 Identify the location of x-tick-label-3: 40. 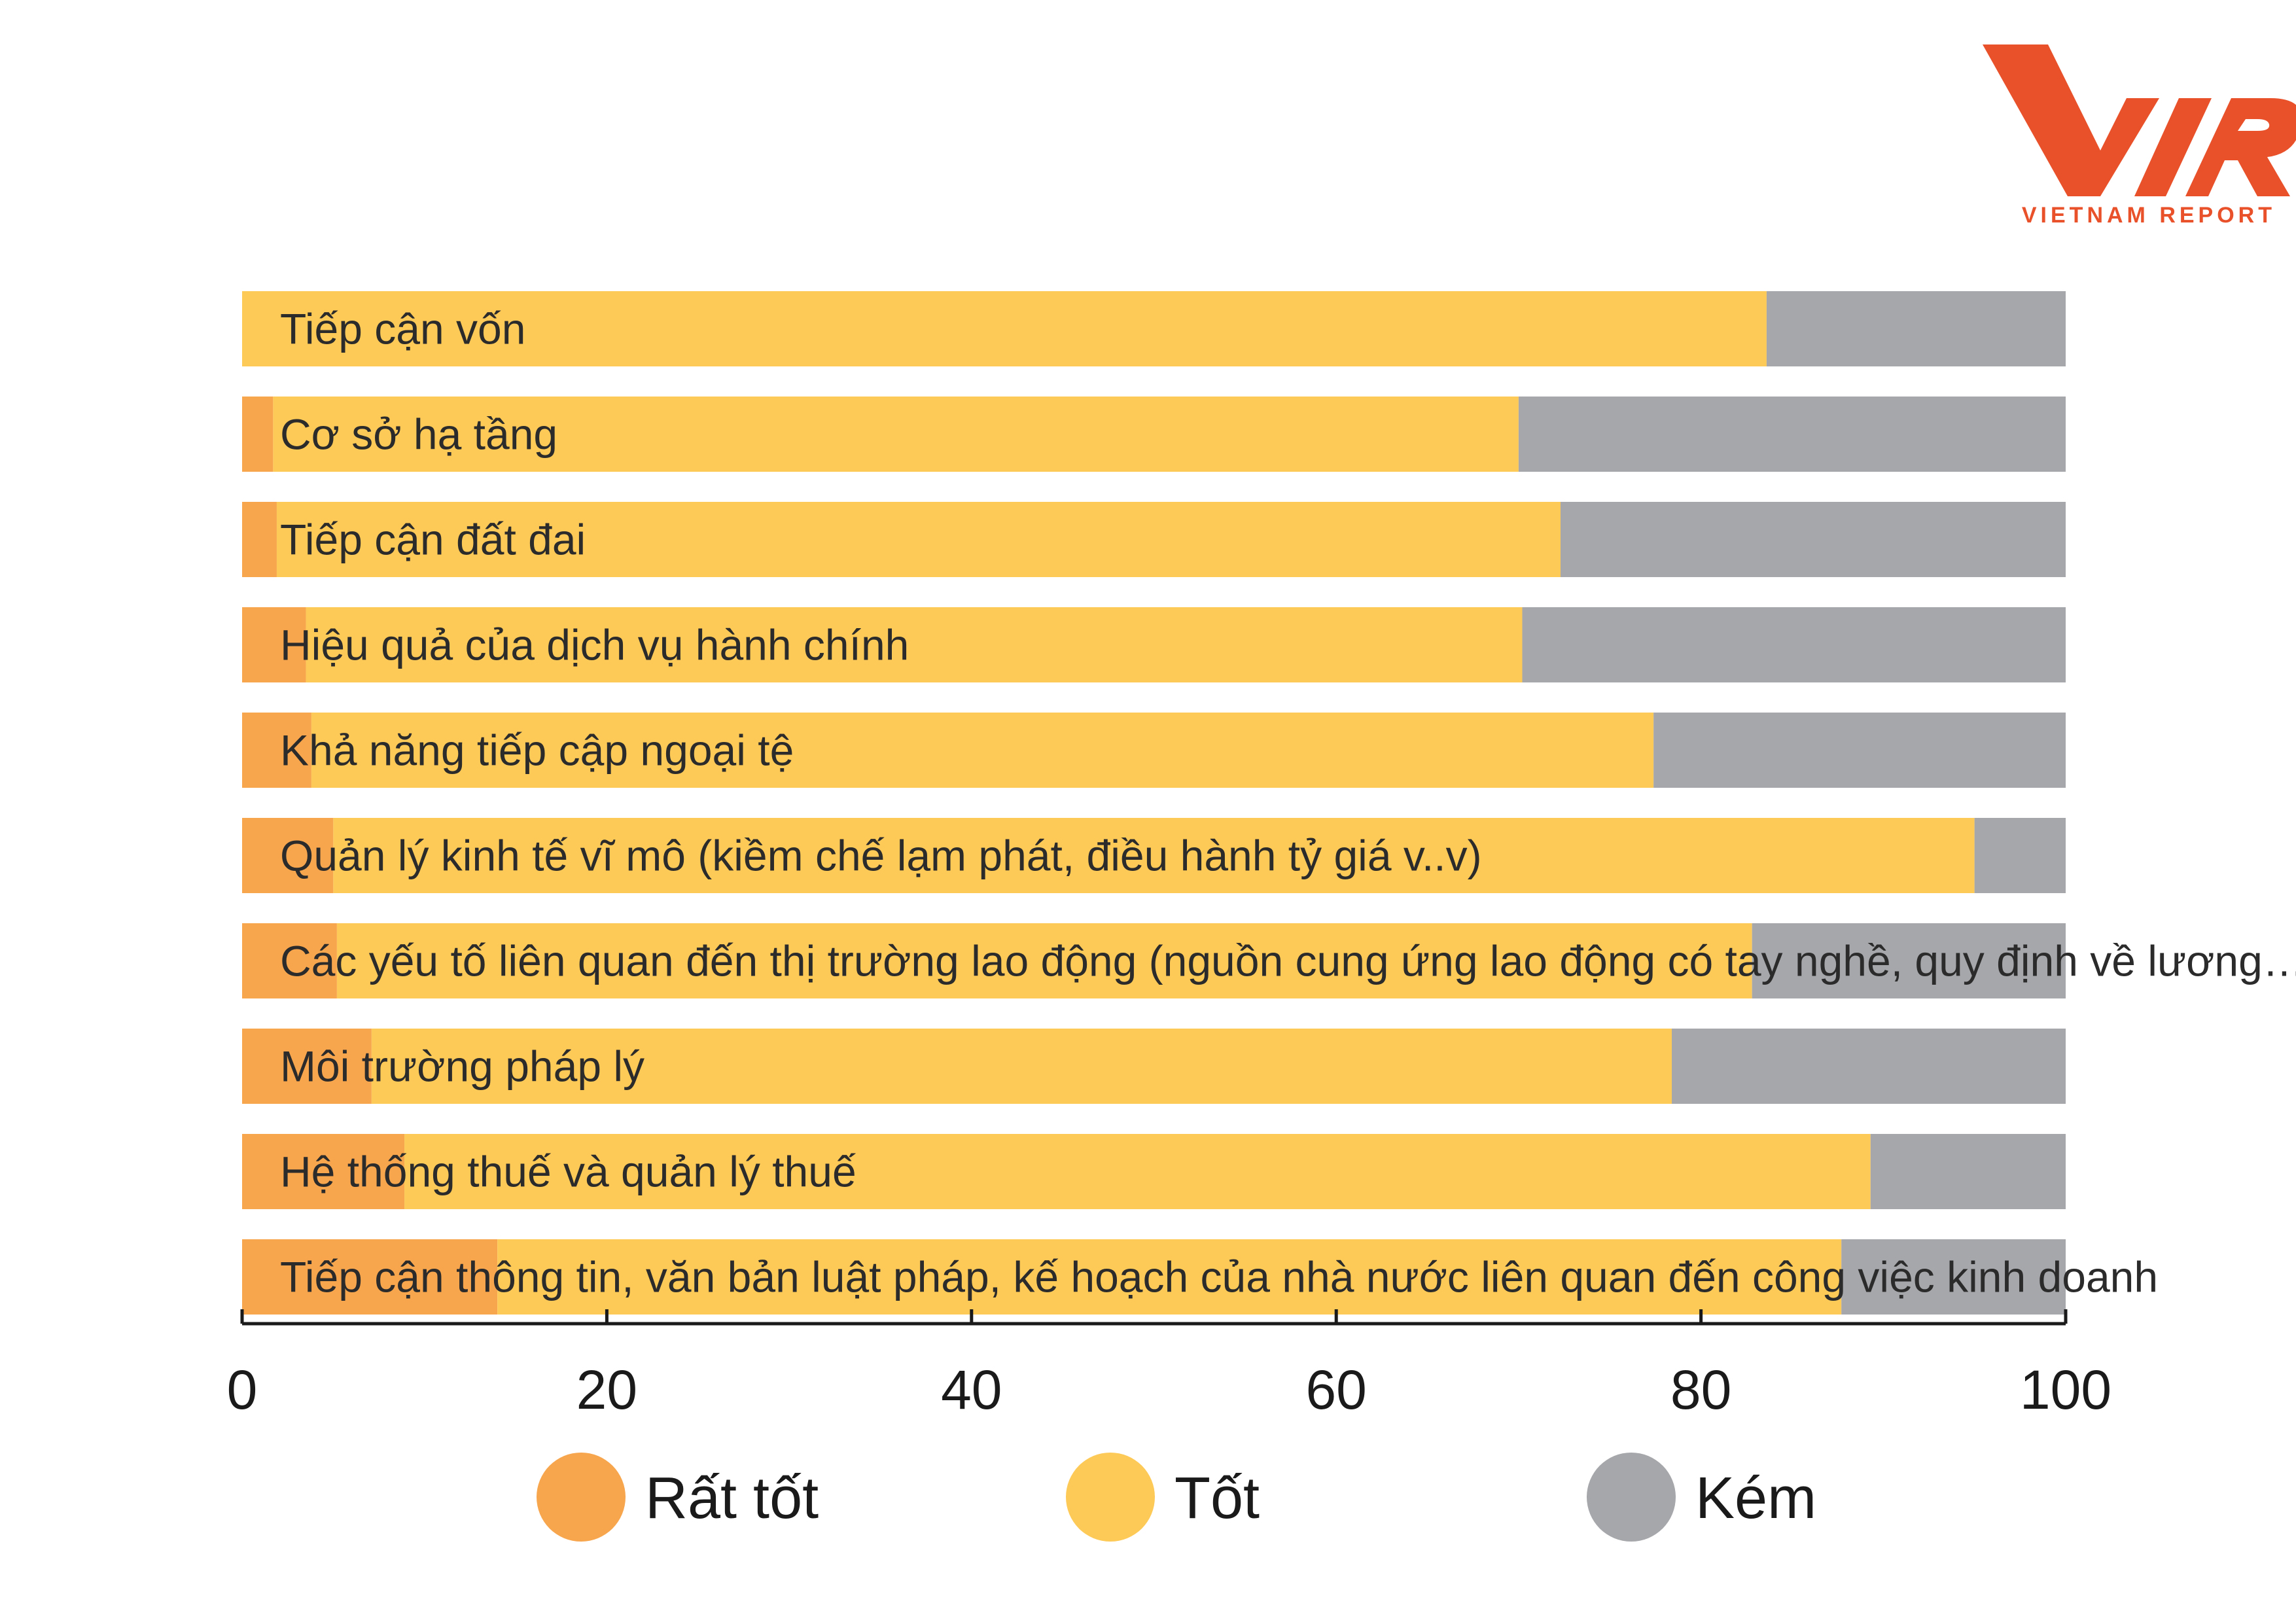
(972, 1390).